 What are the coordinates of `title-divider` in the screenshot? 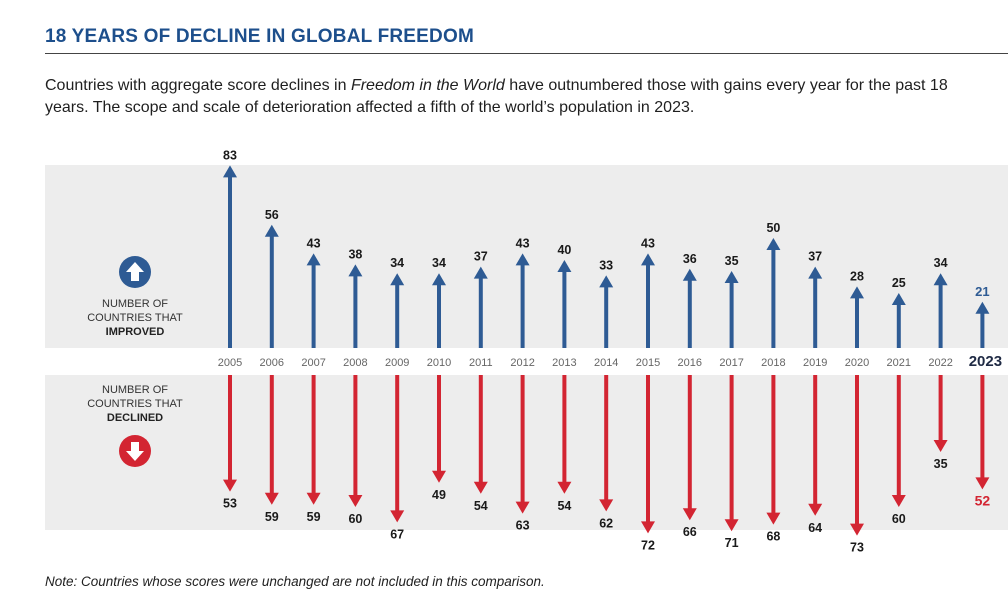 It's located at (526, 53).